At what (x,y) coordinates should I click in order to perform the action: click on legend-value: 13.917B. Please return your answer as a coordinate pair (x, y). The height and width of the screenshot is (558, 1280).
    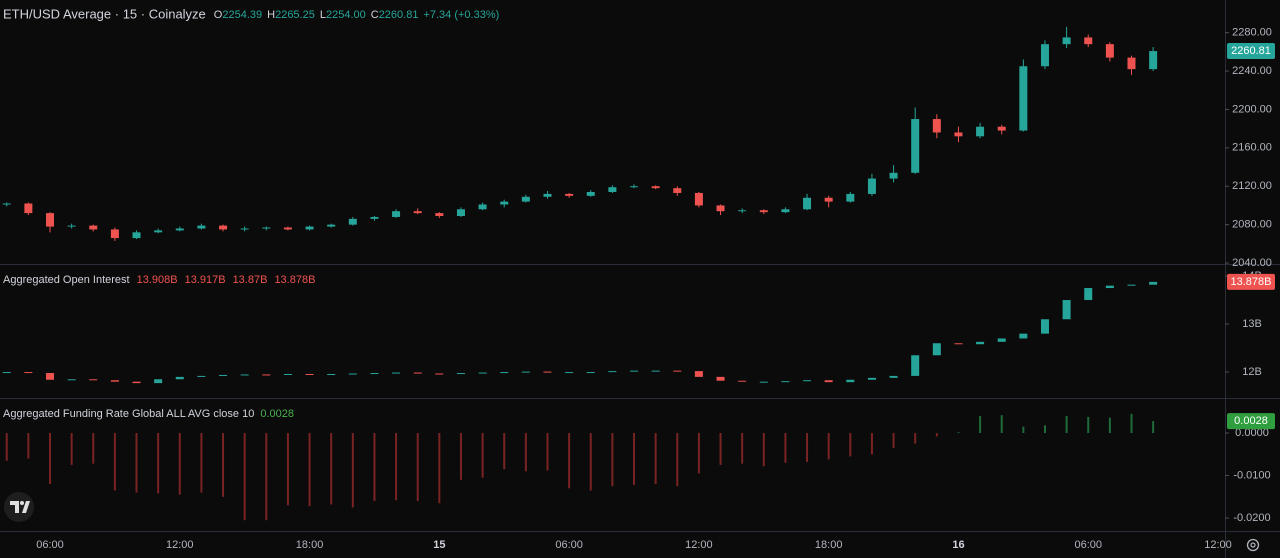
    Looking at the image, I should click on (205, 280).